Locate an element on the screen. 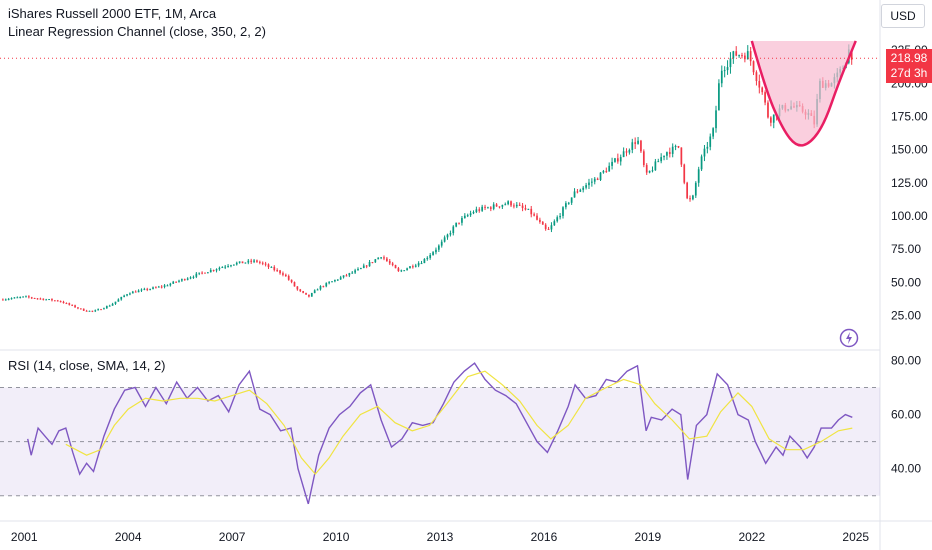 The height and width of the screenshot is (550, 932). price-tick-label: 50.00 is located at coordinates (906, 282).